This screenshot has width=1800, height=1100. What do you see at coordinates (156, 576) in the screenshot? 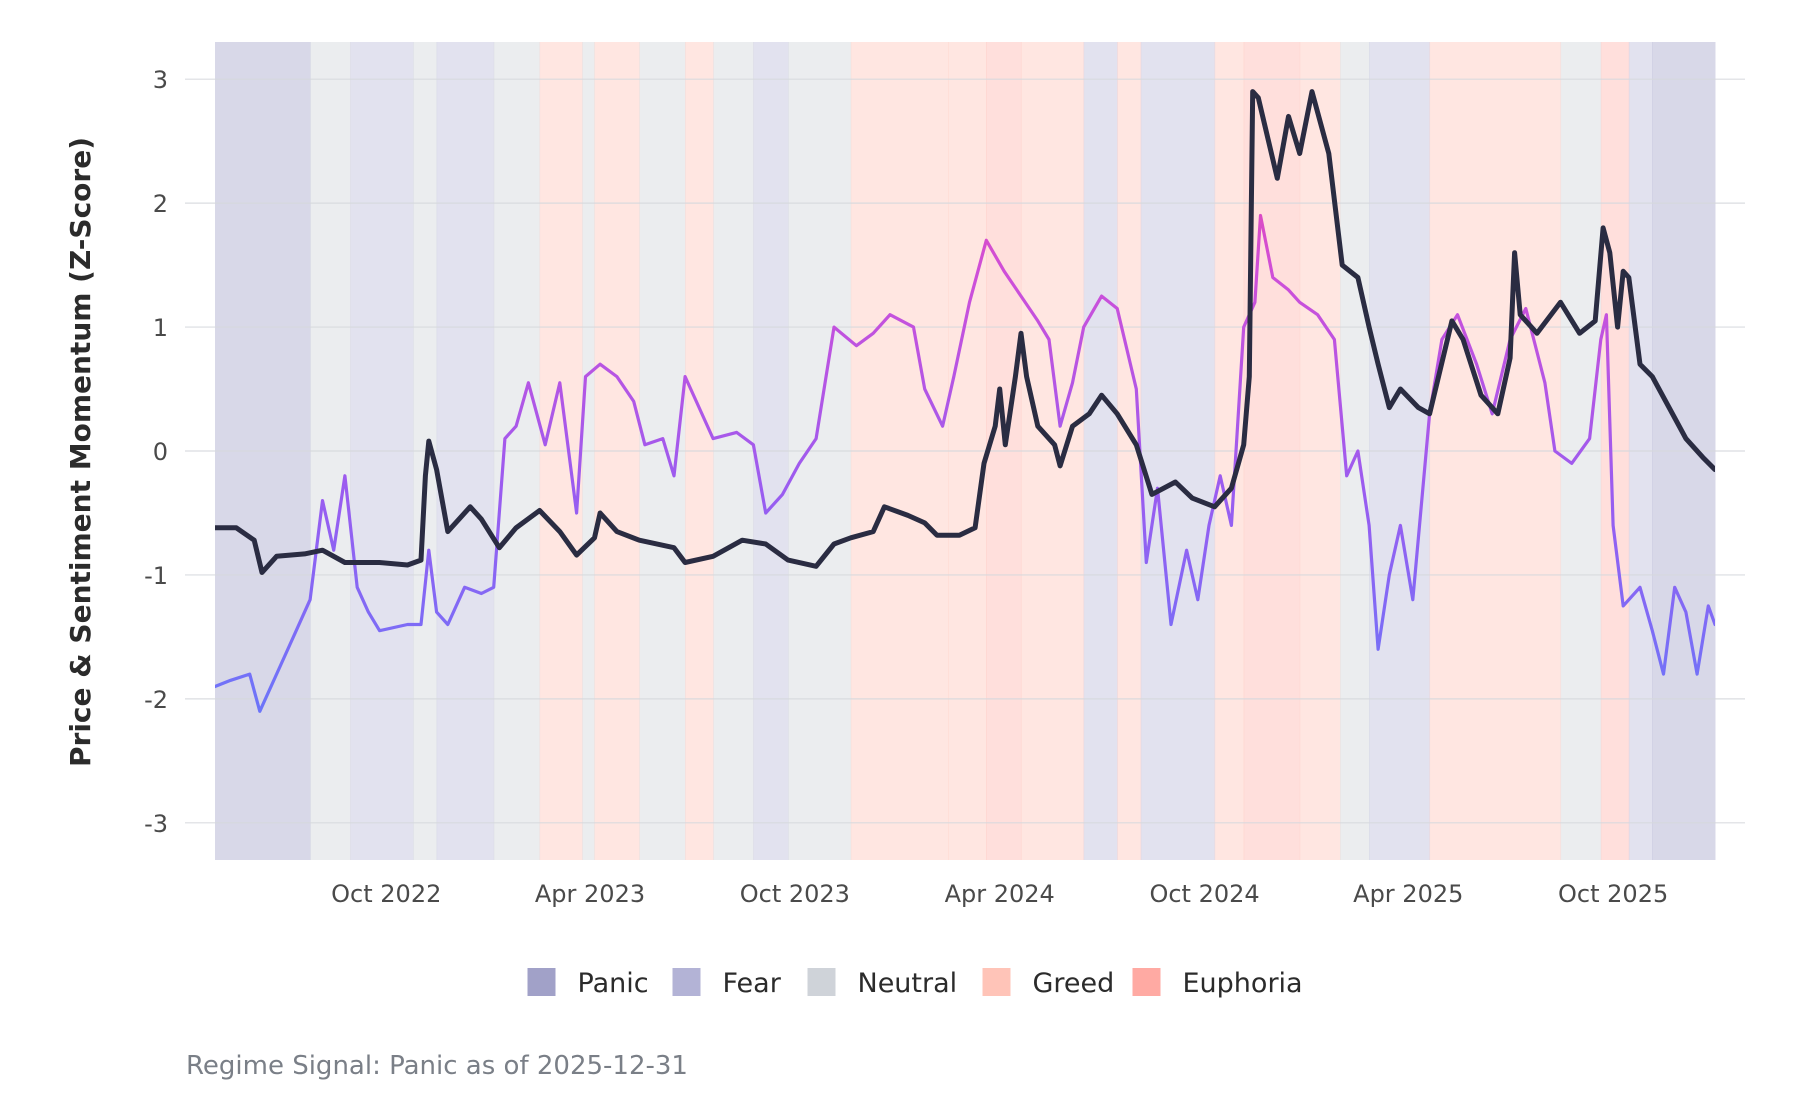
I see `y-tick-label: -1` at bounding box center [156, 576].